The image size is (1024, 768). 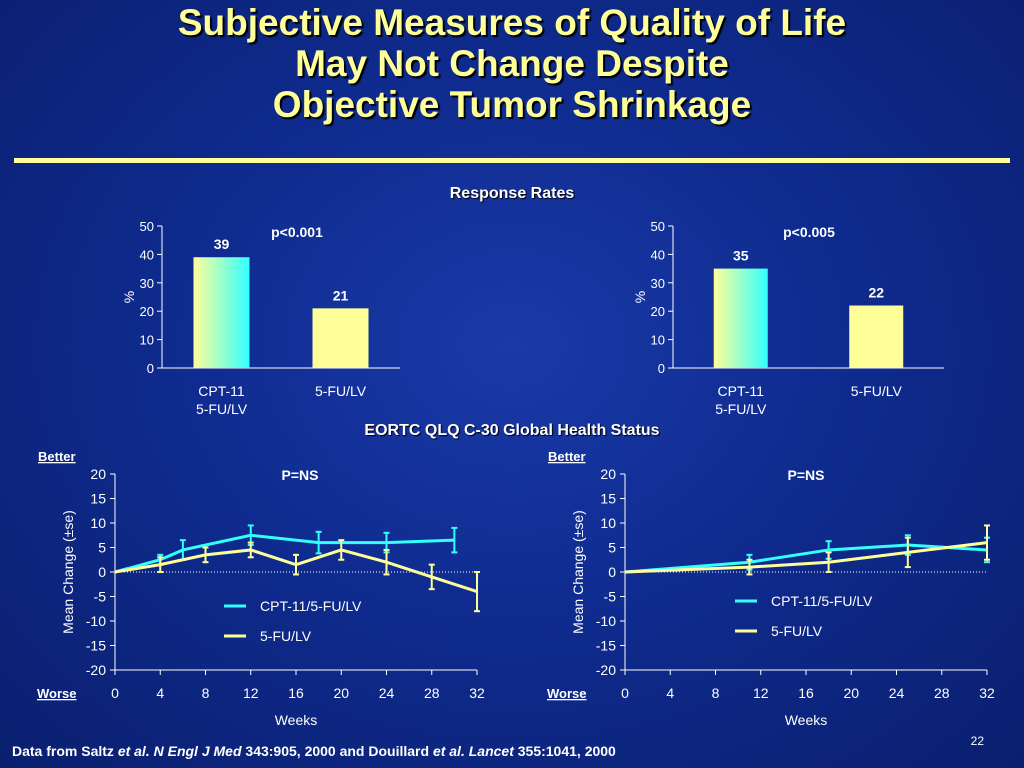 I want to click on line2-legend-label: 5-FU/LV, so click(x=797, y=631).